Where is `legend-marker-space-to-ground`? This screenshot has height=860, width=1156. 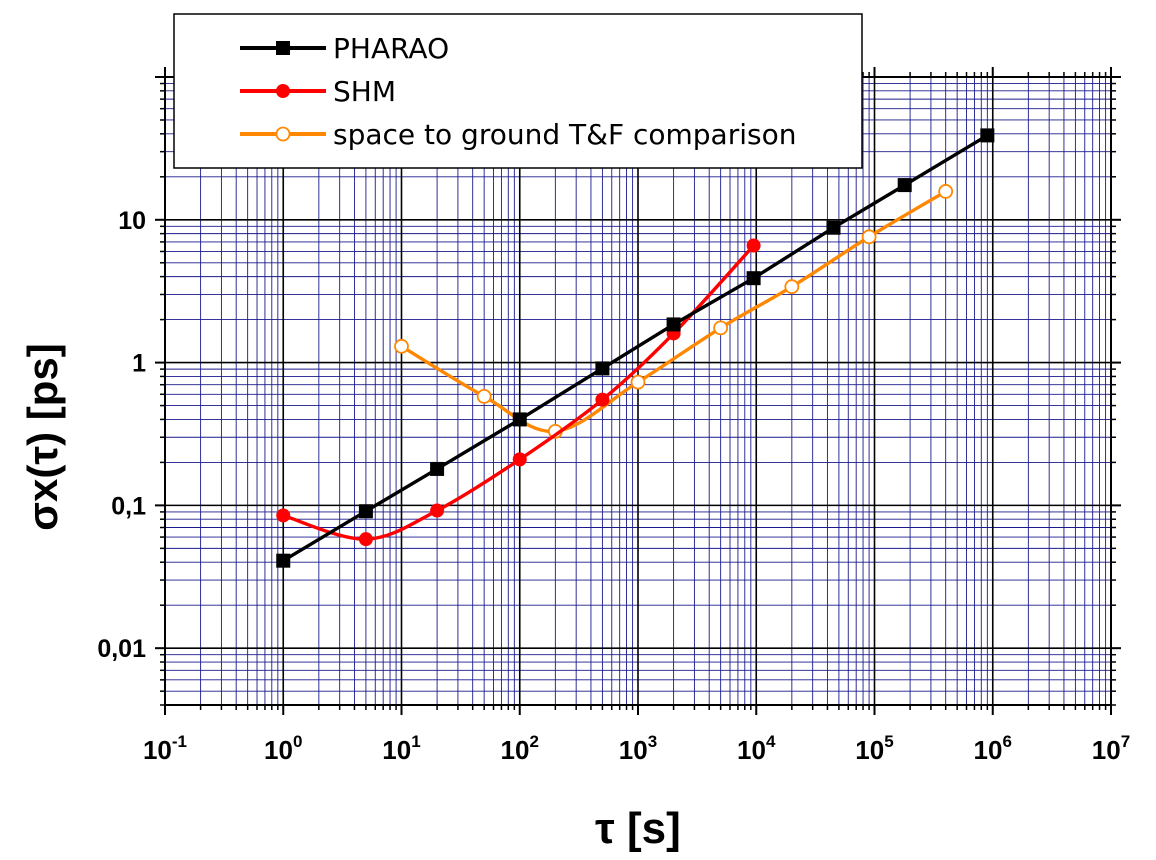
legend-marker-space-to-ground is located at coordinates (283, 134).